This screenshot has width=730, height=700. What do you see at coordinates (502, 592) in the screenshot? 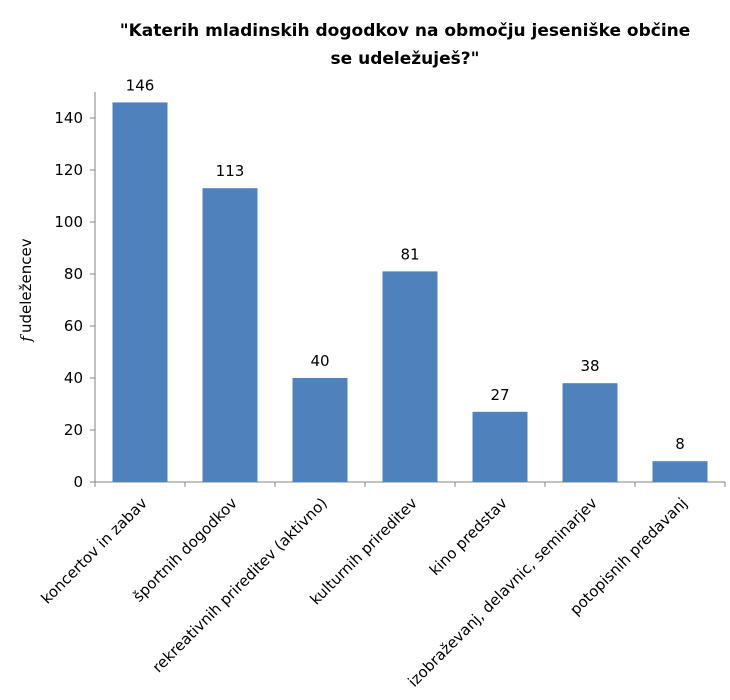
I see `x-category-label: izobraževanj, delavnic, seminarjev` at bounding box center [502, 592].